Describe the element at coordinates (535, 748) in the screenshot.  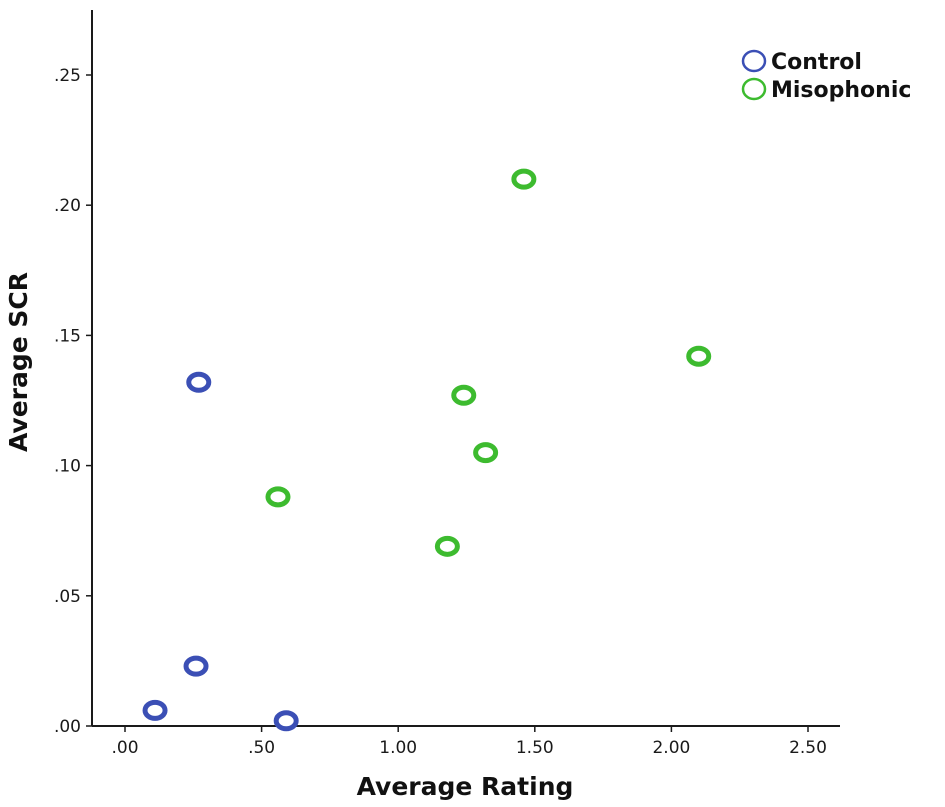
I see `x-tick-label: 1.50` at that location.